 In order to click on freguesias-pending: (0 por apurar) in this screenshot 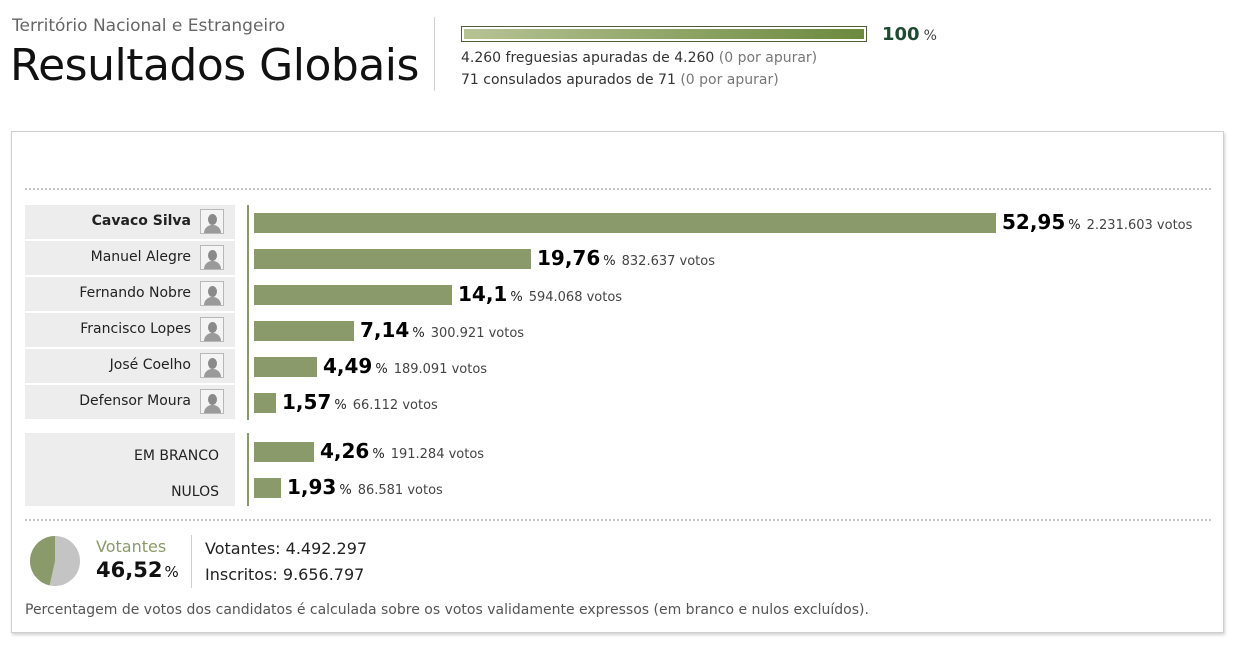, I will do `click(768, 58)`.